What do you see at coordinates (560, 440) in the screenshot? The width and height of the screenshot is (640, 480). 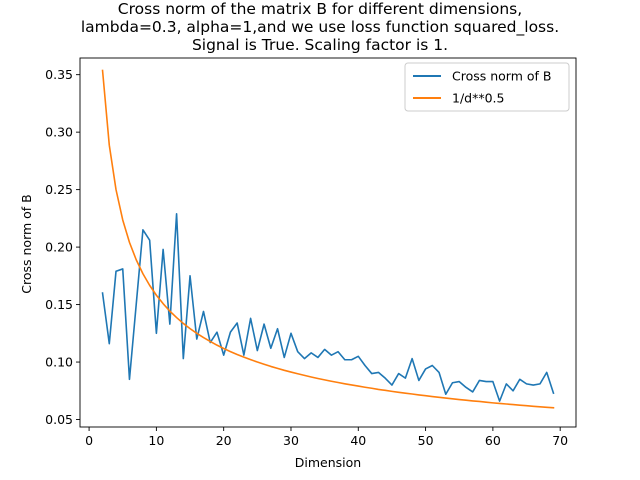 I see `x-tick-label-7: 70` at bounding box center [560, 440].